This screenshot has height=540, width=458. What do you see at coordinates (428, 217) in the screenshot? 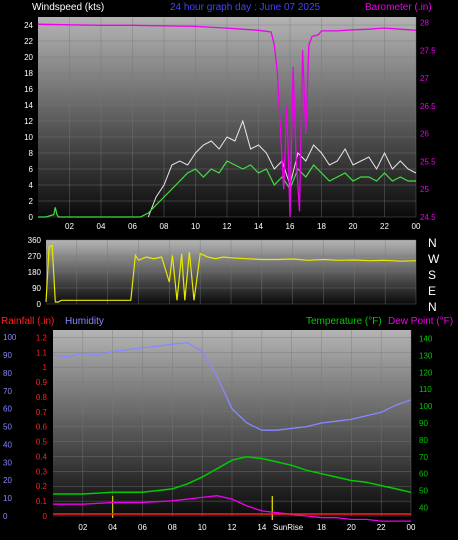
I see `barometer-y-tick-0: 24.5` at bounding box center [428, 217].